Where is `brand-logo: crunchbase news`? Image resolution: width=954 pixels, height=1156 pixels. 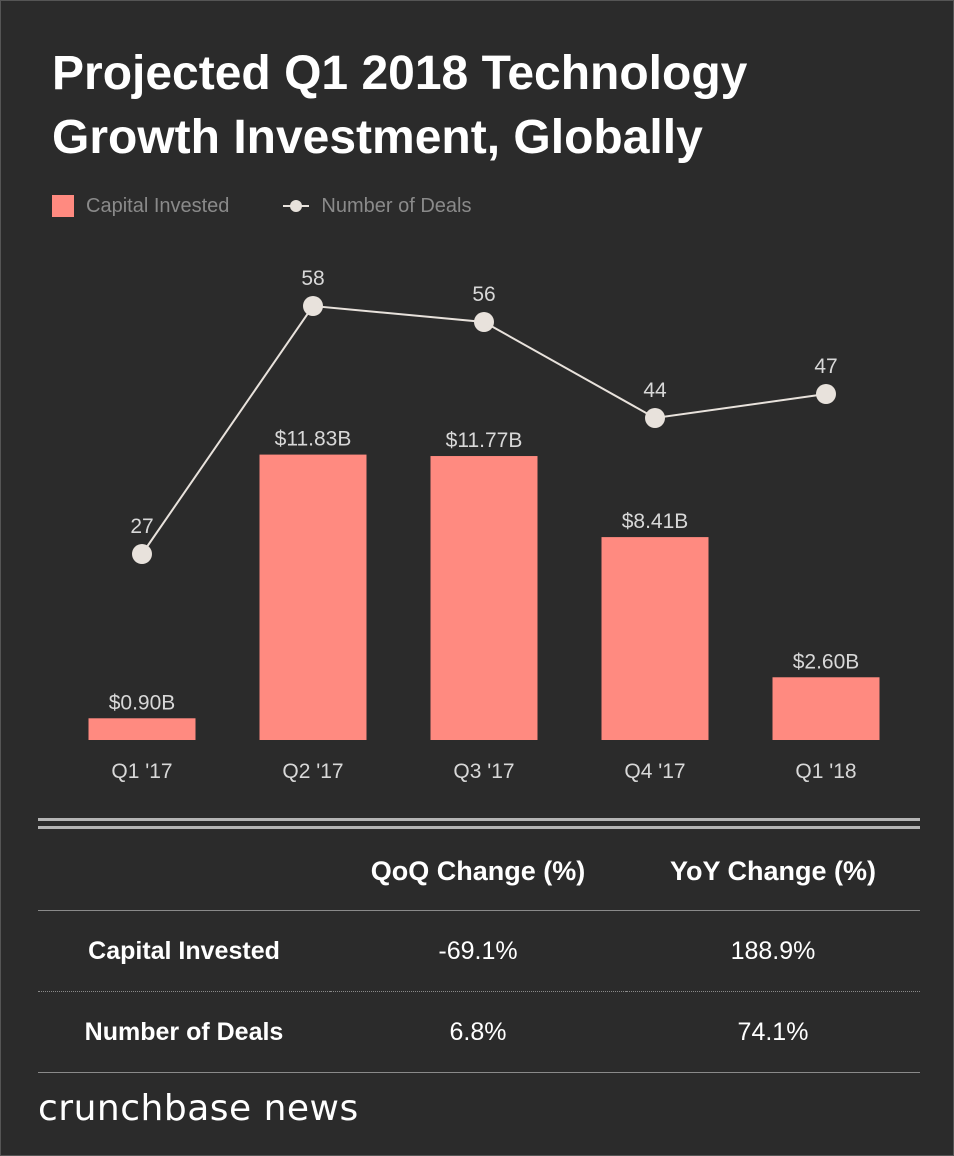 brand-logo: crunchbase news is located at coordinates (198, 1108).